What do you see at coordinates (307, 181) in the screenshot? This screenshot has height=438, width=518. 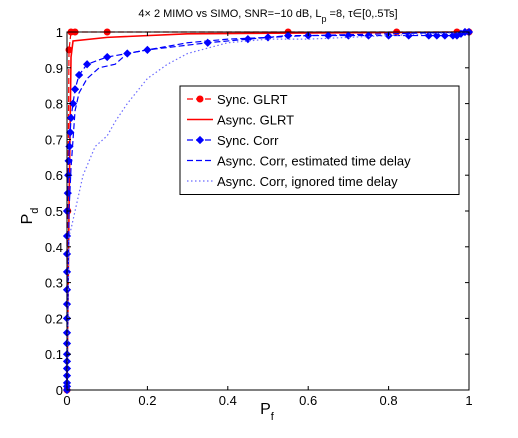 I see `legend-label: Async. Corr, ignored time delay` at bounding box center [307, 181].